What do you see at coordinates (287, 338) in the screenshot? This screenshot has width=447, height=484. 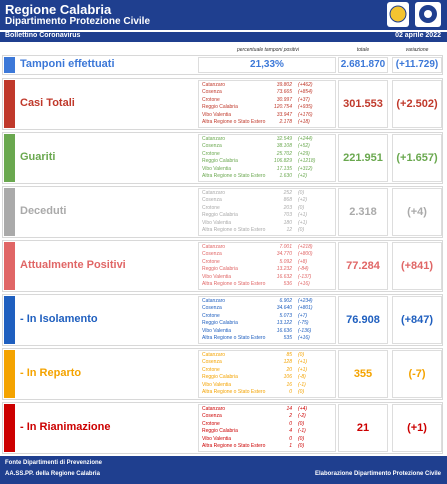 I see `province-value: 535` at bounding box center [287, 338].